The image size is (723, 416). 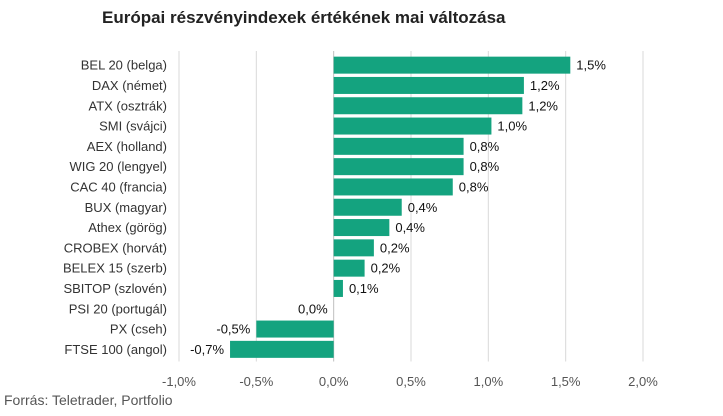 What do you see at coordinates (127, 227) in the screenshot?
I see `category-label: Athex (görög)` at bounding box center [127, 227].